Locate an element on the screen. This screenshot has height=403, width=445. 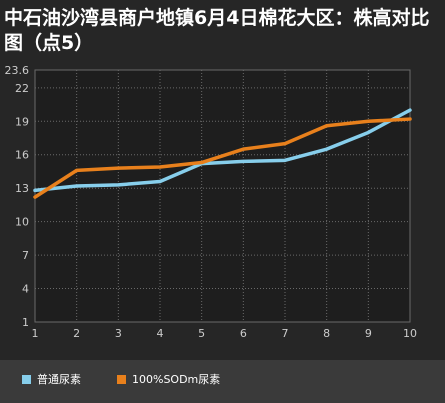
x-tick-label: 10 is located at coordinates (410, 333).